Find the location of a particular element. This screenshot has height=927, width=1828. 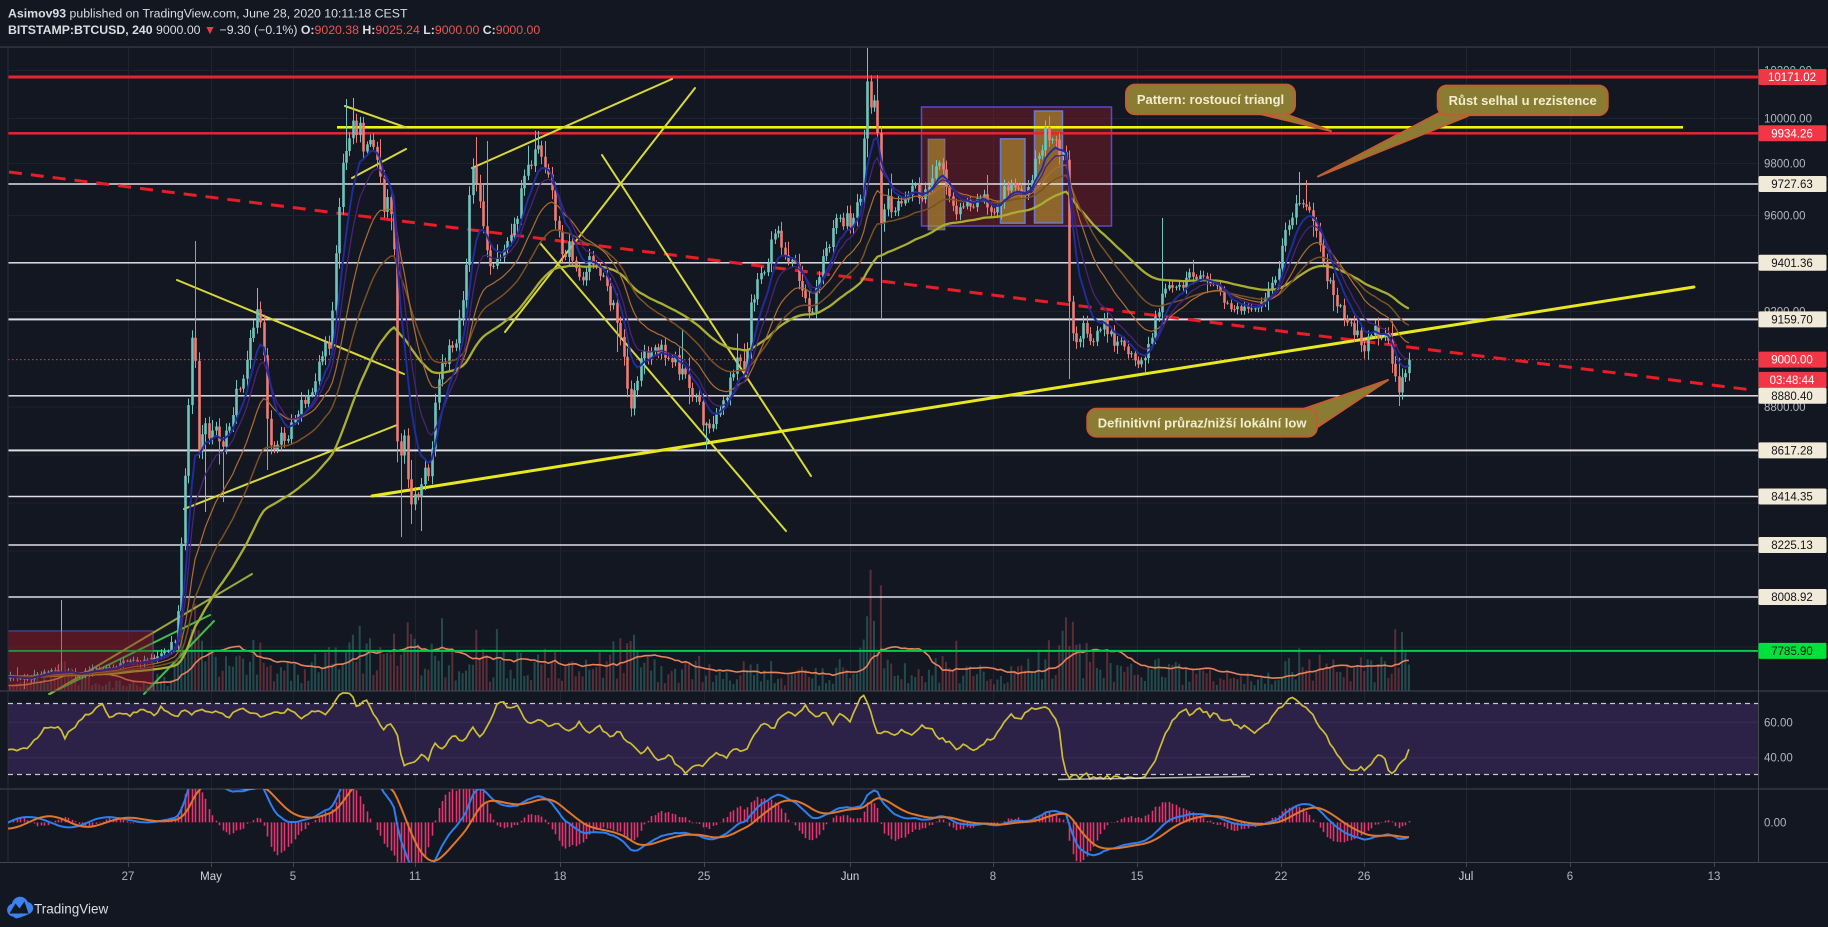

svg-text: 7785.90 is located at coordinates (1792, 652).